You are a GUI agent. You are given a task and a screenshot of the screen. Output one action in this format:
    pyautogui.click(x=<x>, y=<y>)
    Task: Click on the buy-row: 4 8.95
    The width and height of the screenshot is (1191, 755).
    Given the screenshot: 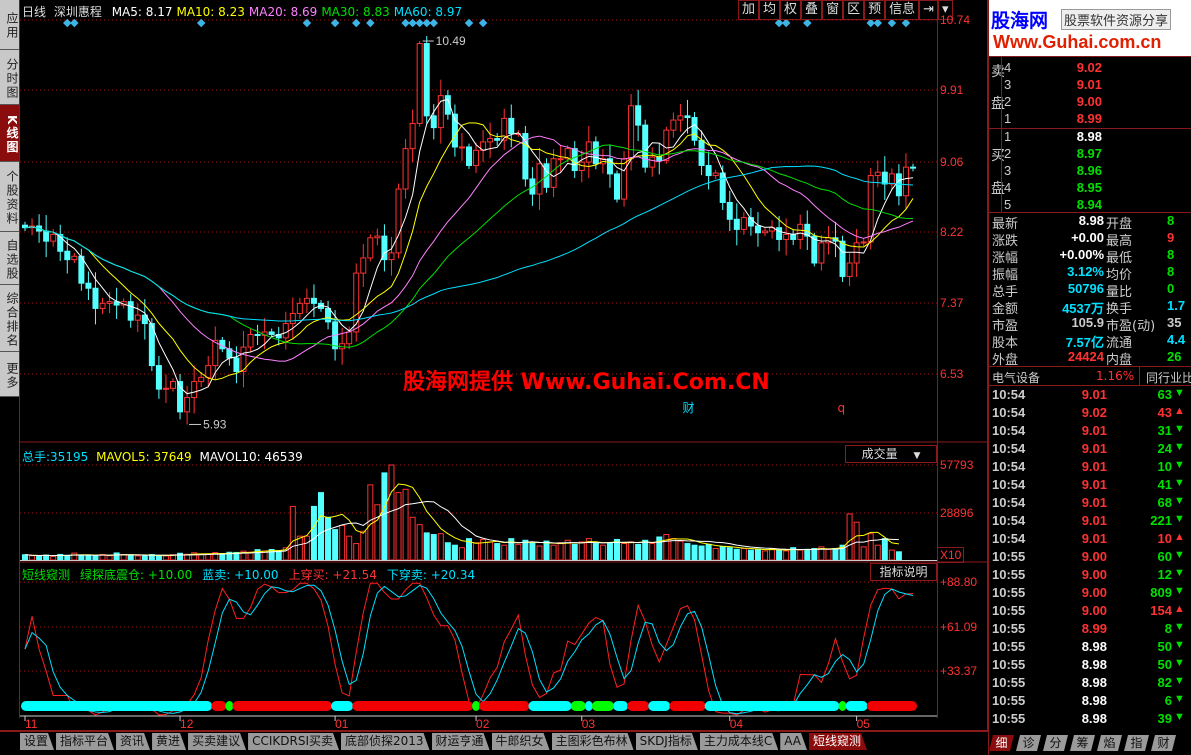 What is the action you would take?
    pyautogui.click(x=1090, y=188)
    